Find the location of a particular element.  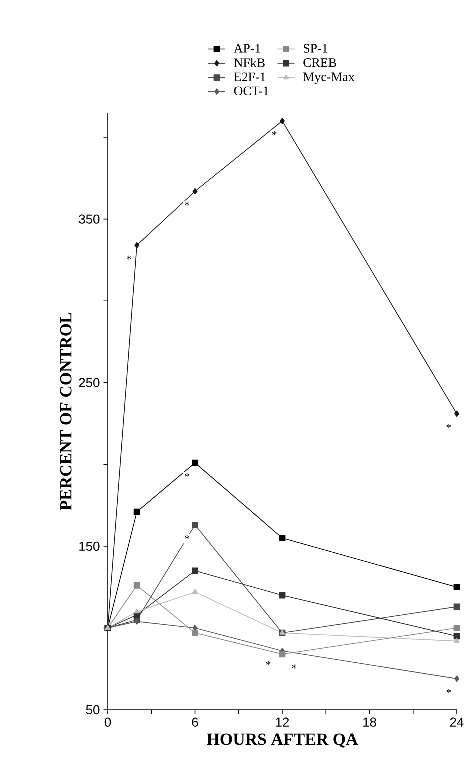

y-axis-title: PERCENT OF CONTROL is located at coordinates (66, 411).